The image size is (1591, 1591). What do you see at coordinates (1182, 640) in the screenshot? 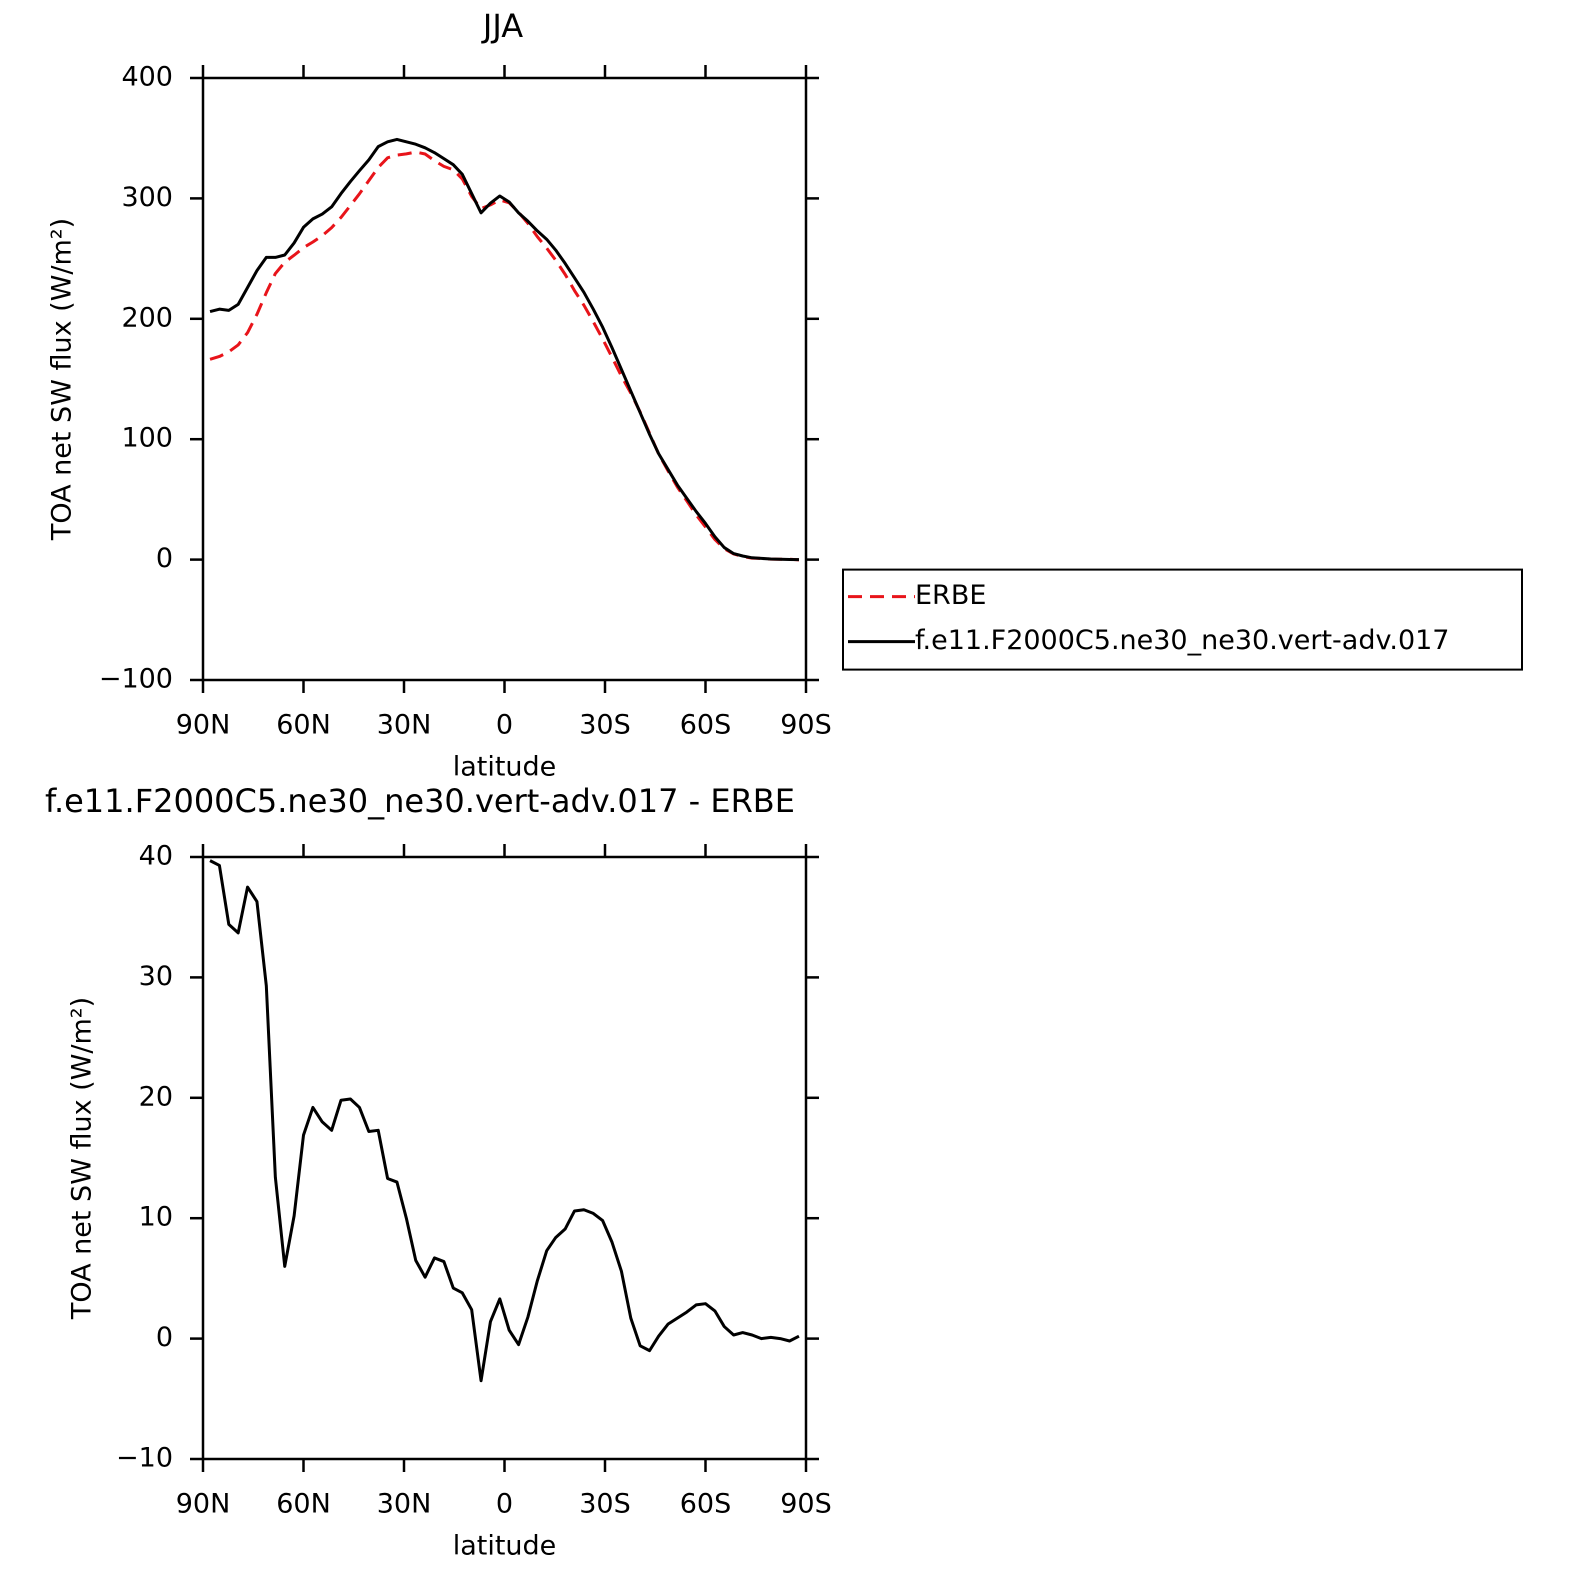
I see `legend-label: f.e11.F2000C5.ne30_ne30.vert-adv.017` at bounding box center [1182, 640].